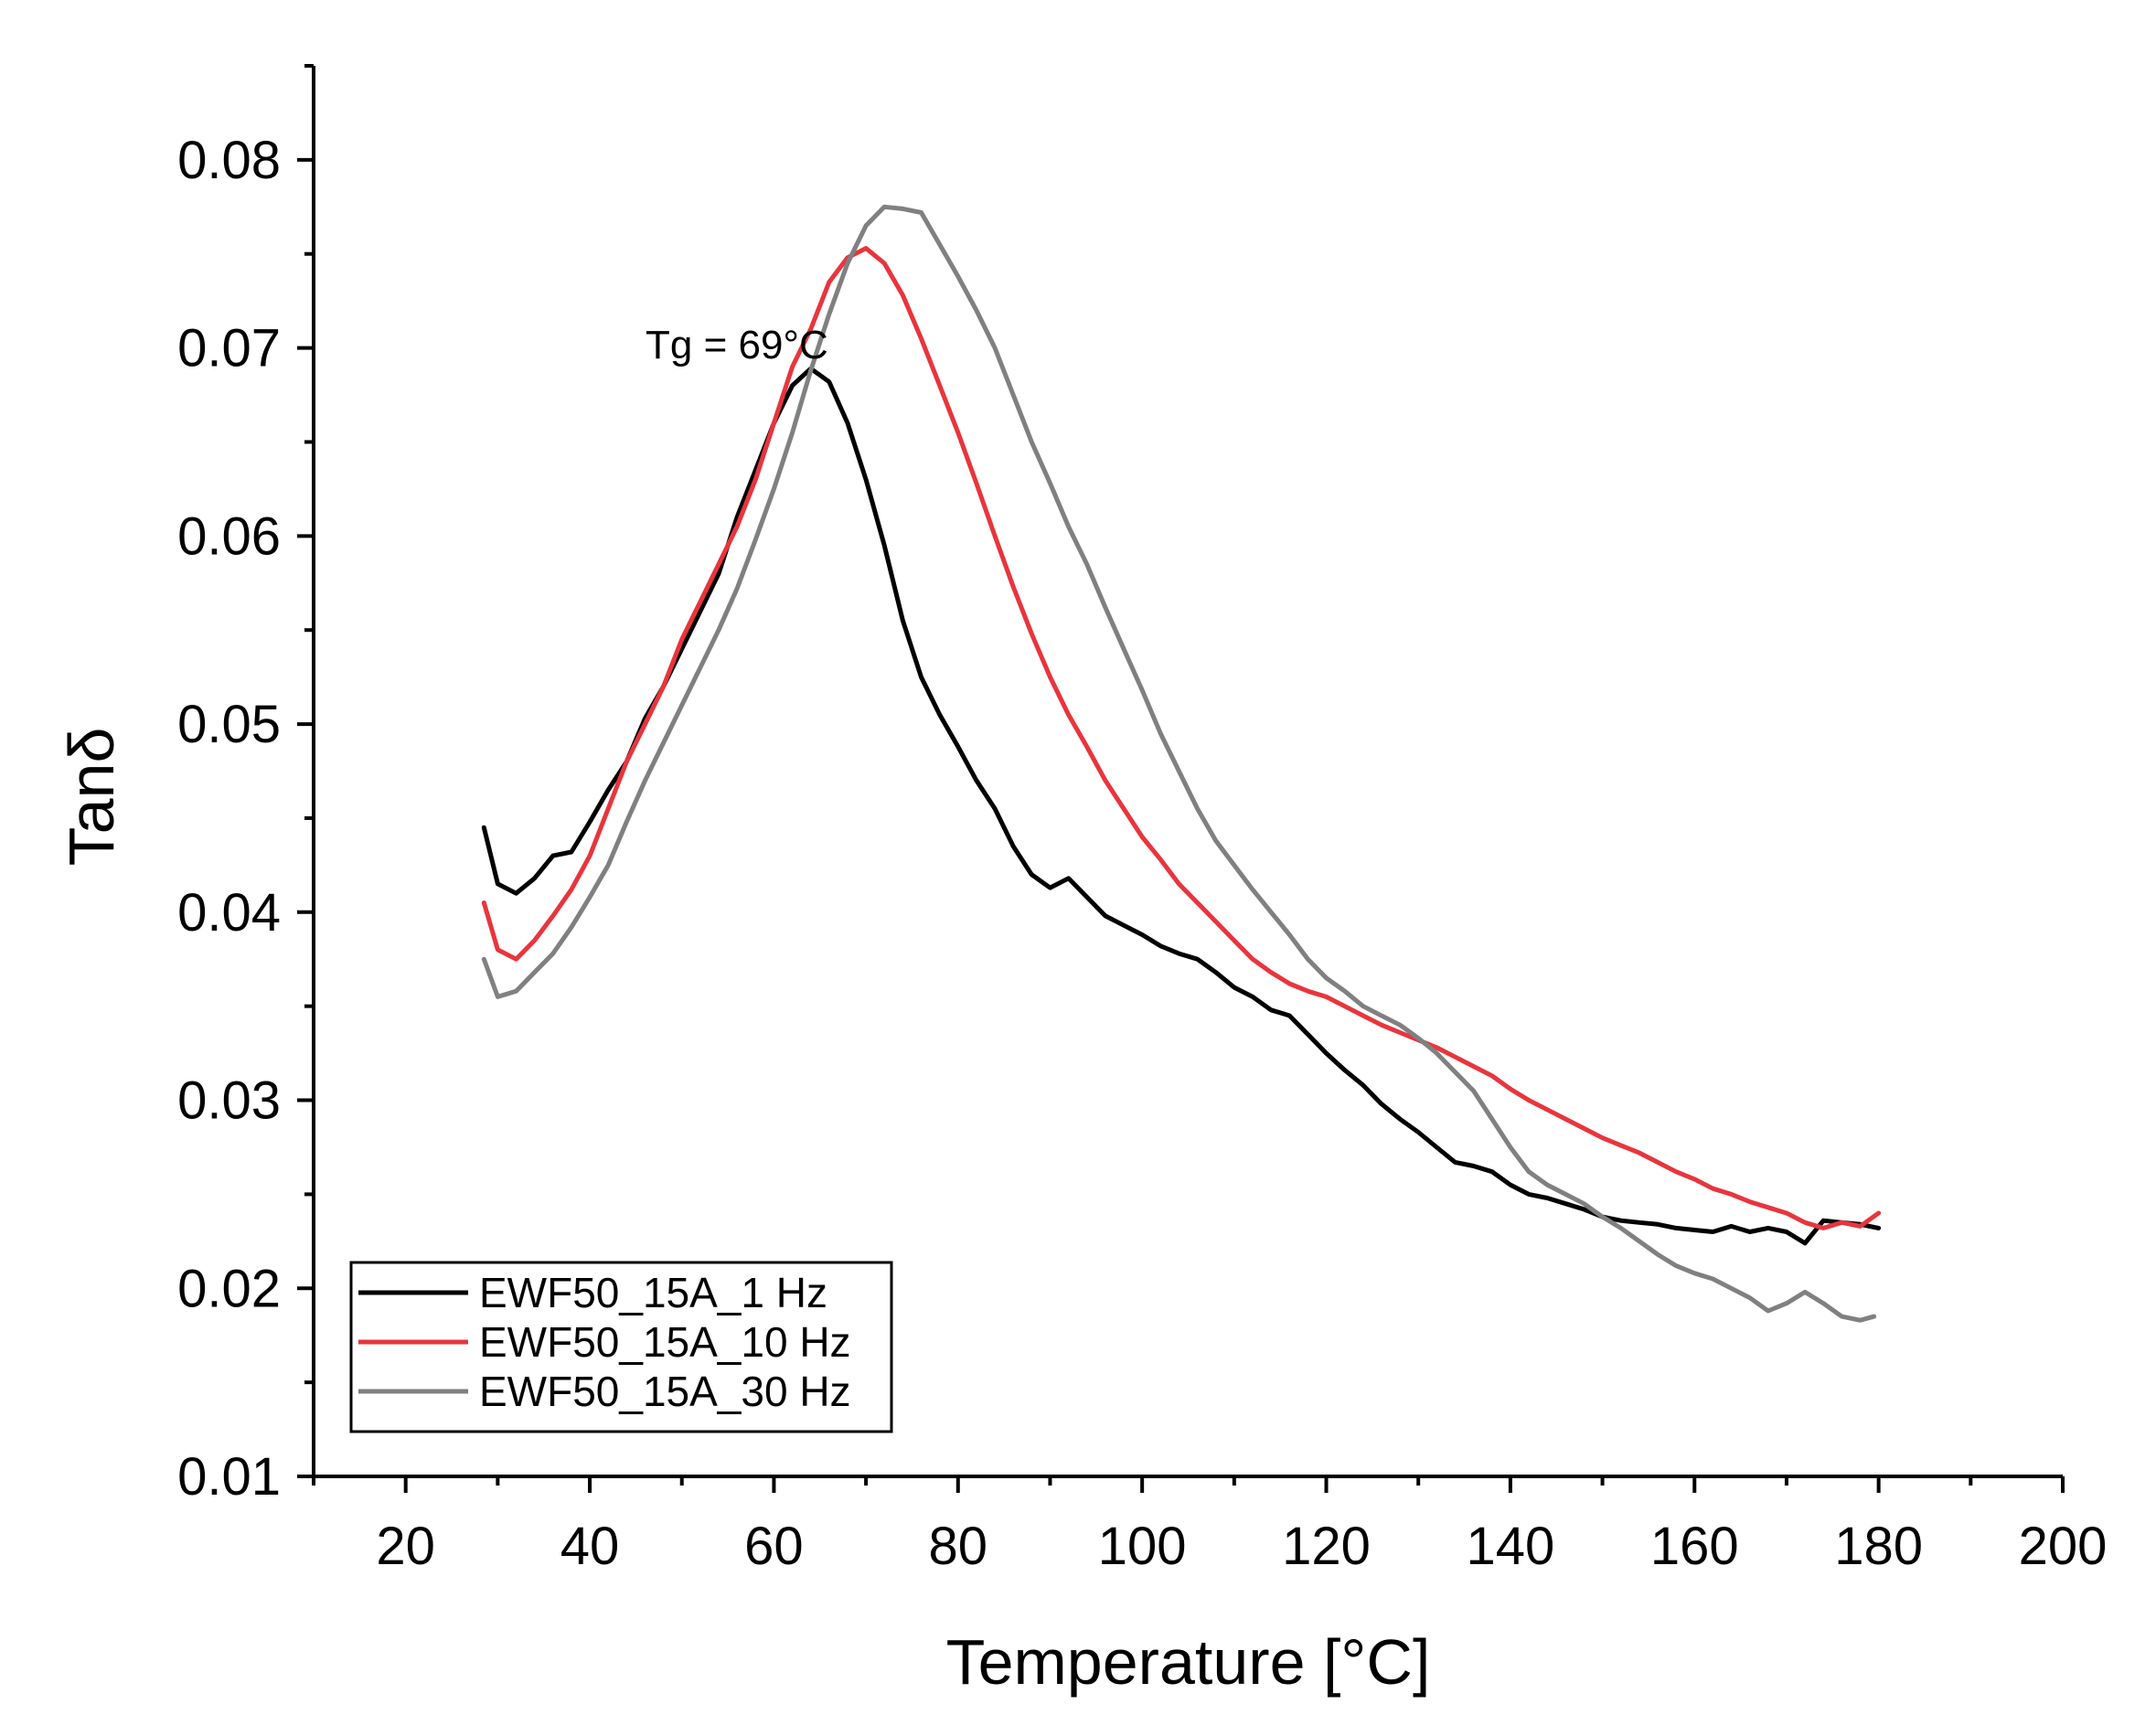 The width and height of the screenshot is (2156, 1736). Describe the element at coordinates (1142, 1546) in the screenshot. I see `x-tick-label: 100` at that location.